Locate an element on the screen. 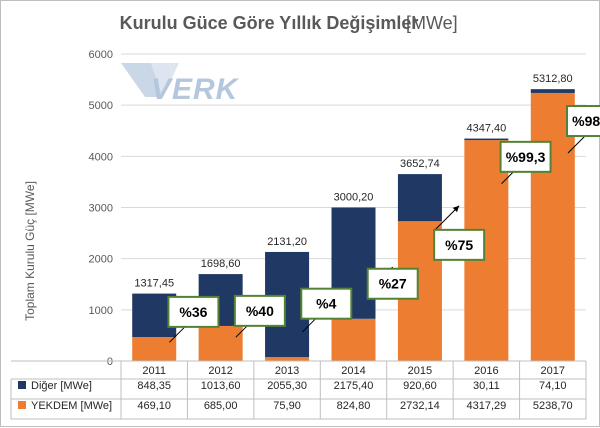 This screenshot has width=600, height=428. annotation-label: %27 is located at coordinates (393, 284).